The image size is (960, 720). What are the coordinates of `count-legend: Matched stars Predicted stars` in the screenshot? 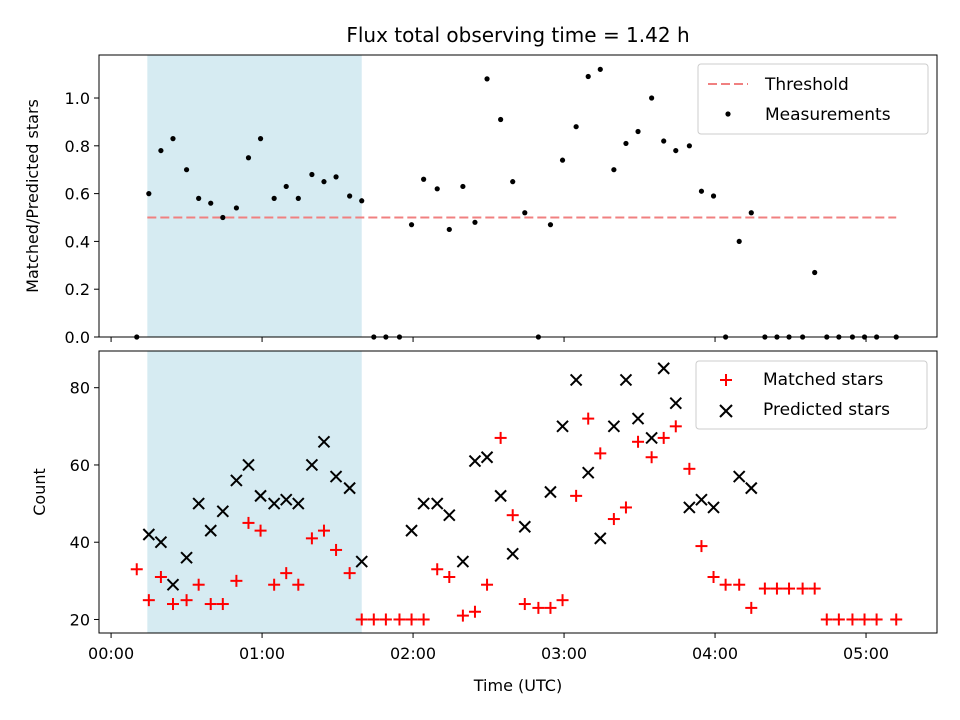 It's located at (811, 395).